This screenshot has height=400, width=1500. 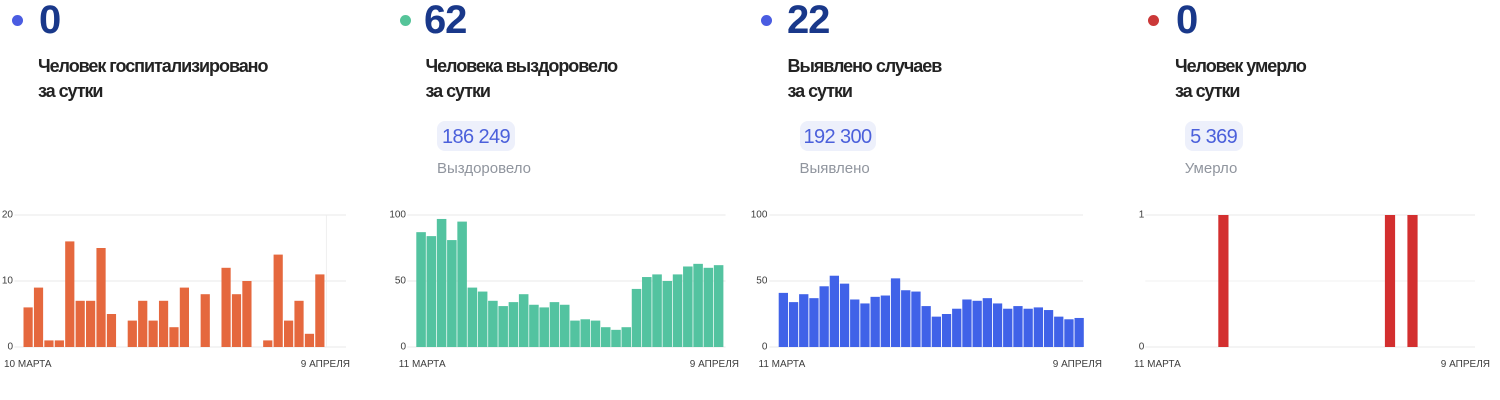 I want to click on svg-text: 20, so click(x=8, y=215).